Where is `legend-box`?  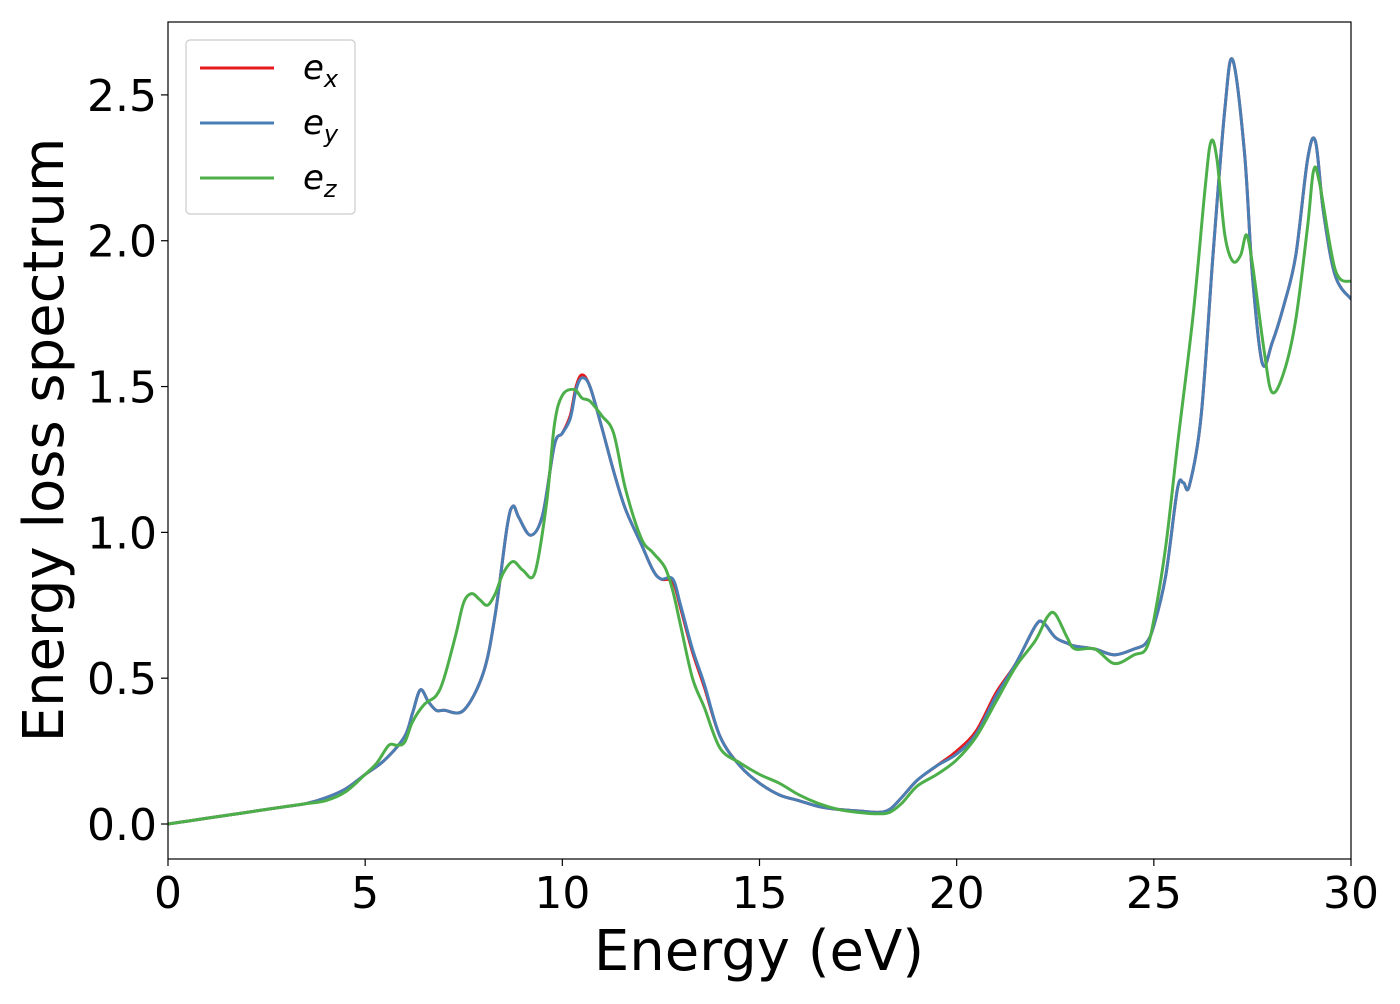
legend-box is located at coordinates (270, 127).